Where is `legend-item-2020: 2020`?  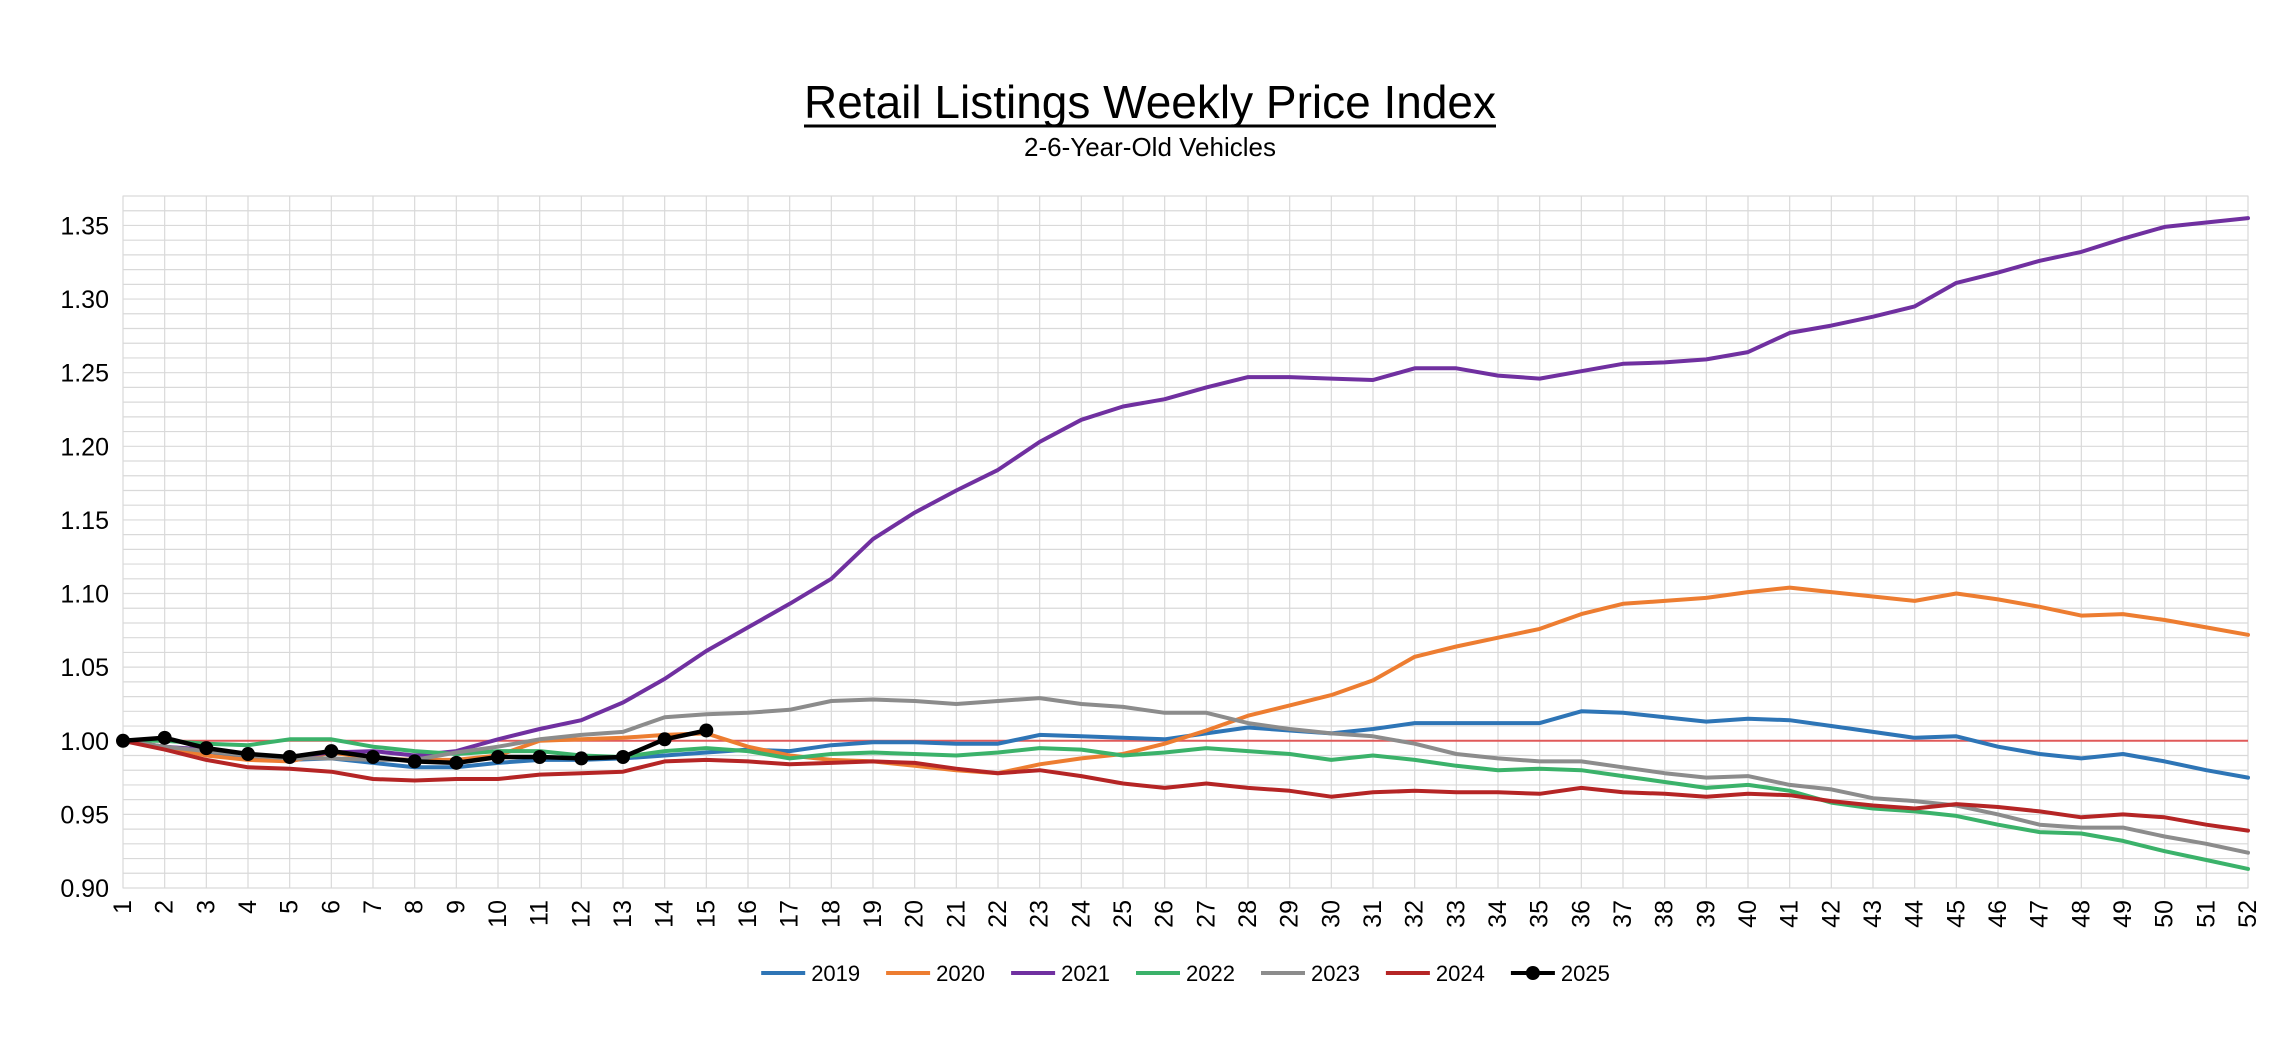
legend-item-2020: 2020 is located at coordinates (935, 973).